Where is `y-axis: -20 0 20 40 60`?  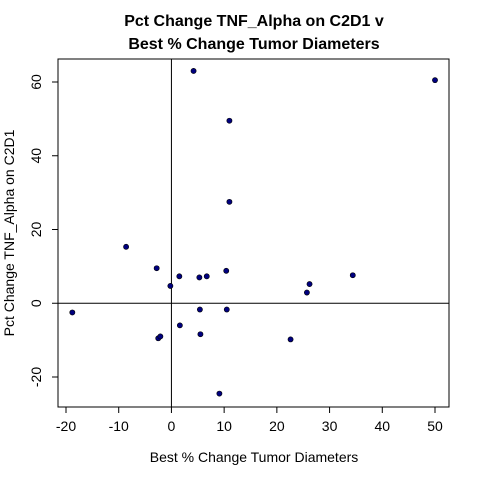 y-axis: -20 0 20 40 60 is located at coordinates (43, 230).